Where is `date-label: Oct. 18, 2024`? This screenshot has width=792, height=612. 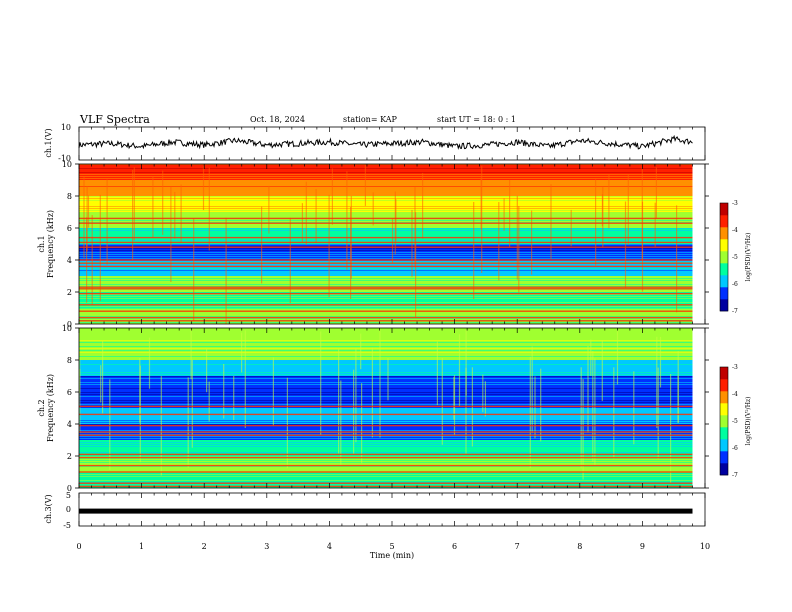
date-label: Oct. 18, 2024 is located at coordinates (277, 119).